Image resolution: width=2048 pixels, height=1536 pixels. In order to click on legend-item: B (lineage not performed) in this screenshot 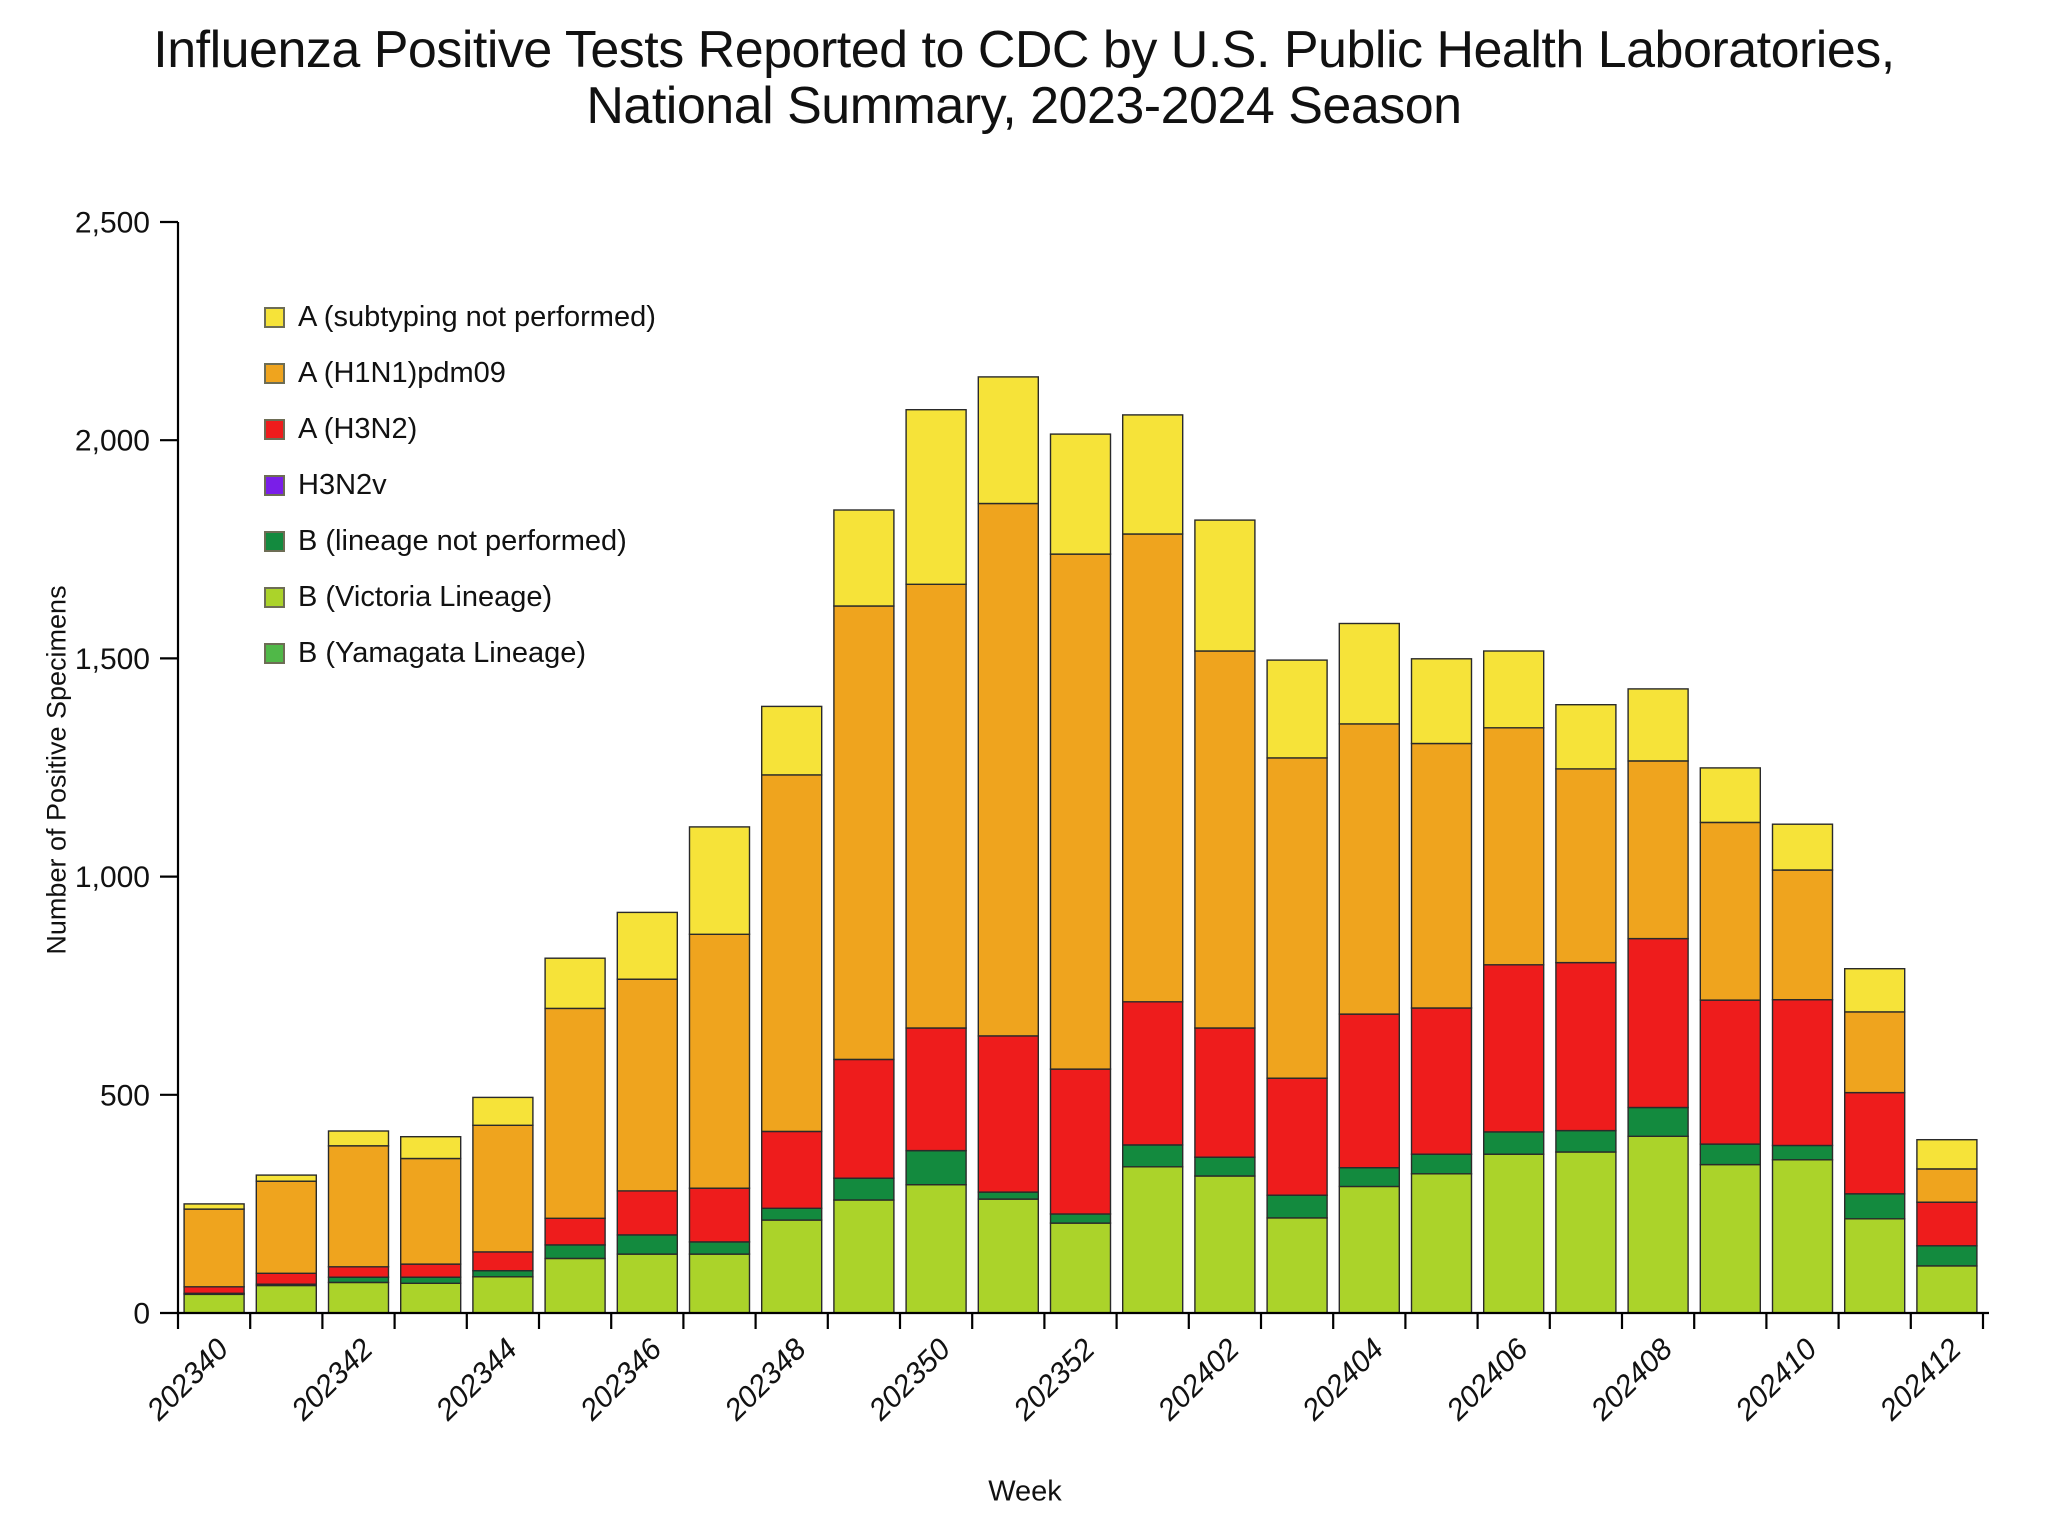, I will do `click(460, 541)`.